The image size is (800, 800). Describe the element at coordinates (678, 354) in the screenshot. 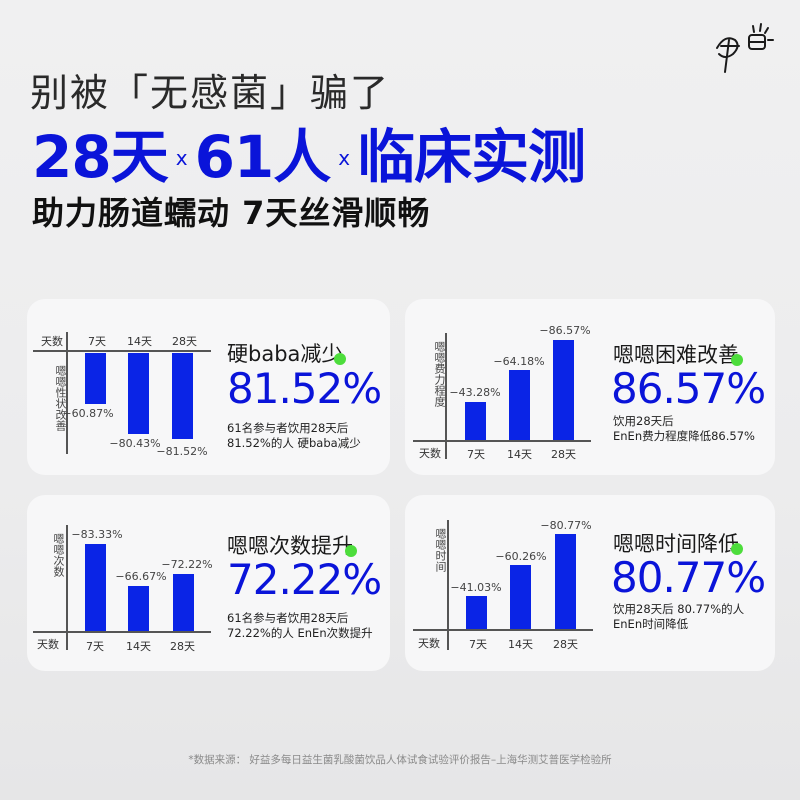

I see `stat-title: 嗯嗯困难改善` at that location.